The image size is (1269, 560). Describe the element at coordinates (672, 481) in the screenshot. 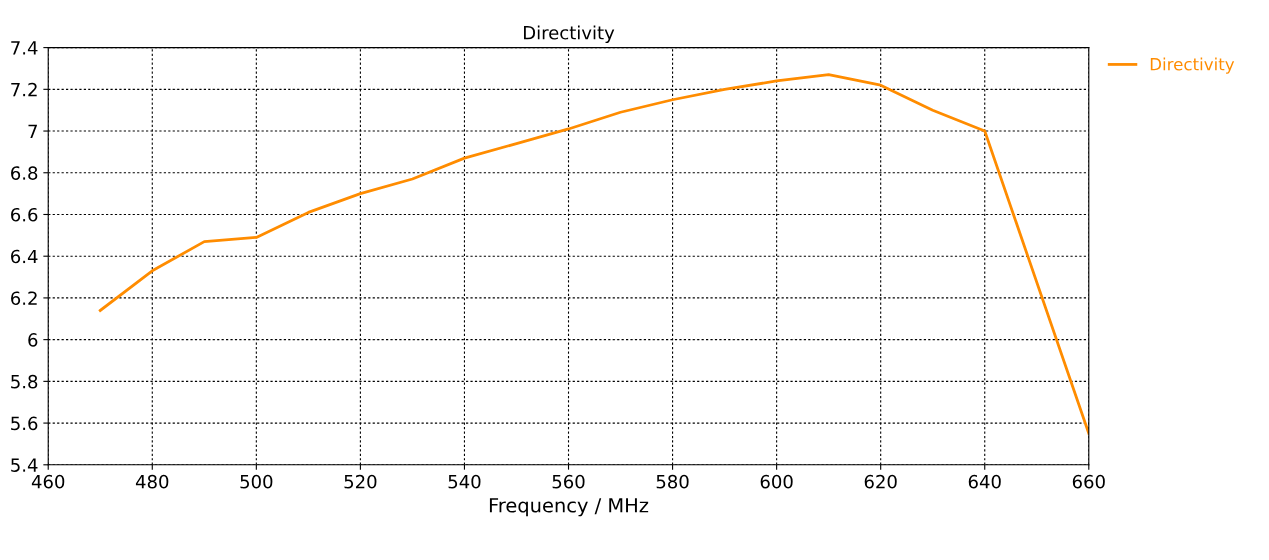

I see `x-tick-label: 580` at that location.